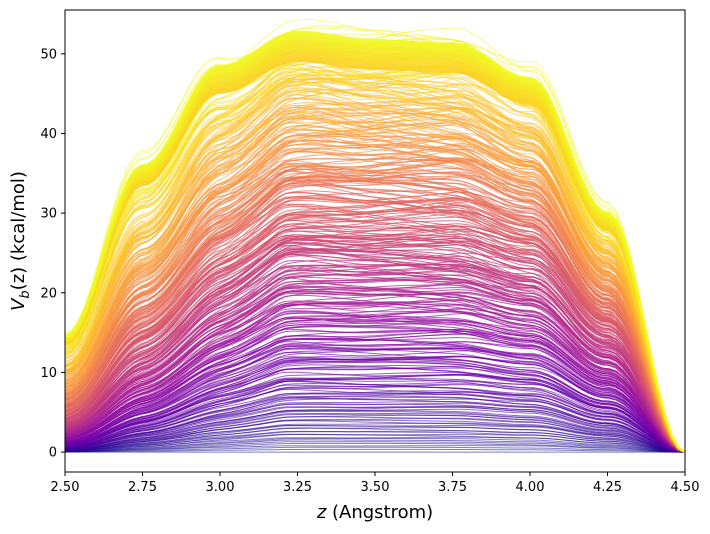 This screenshot has height=534, width=710. What do you see at coordinates (48, 134) in the screenshot?
I see `y-tick-label: 40` at bounding box center [48, 134].